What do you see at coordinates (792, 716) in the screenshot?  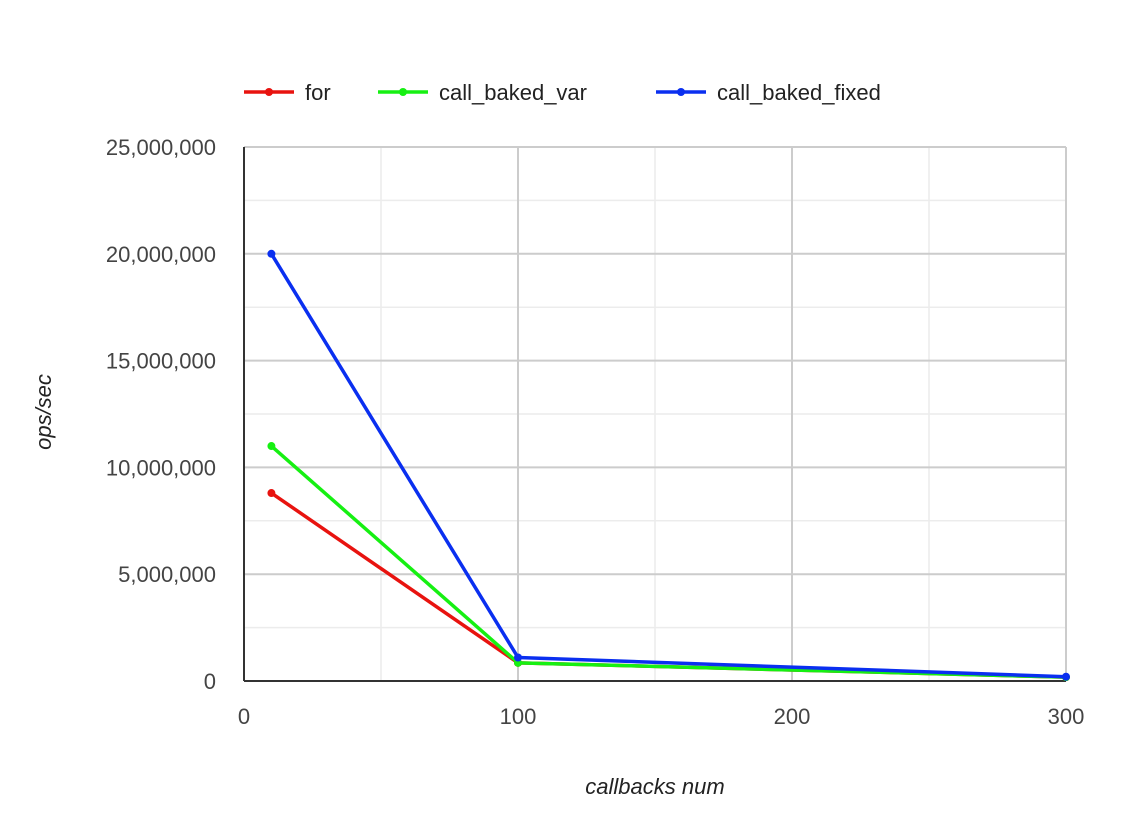 I see `x-tick-label: 200` at bounding box center [792, 716].